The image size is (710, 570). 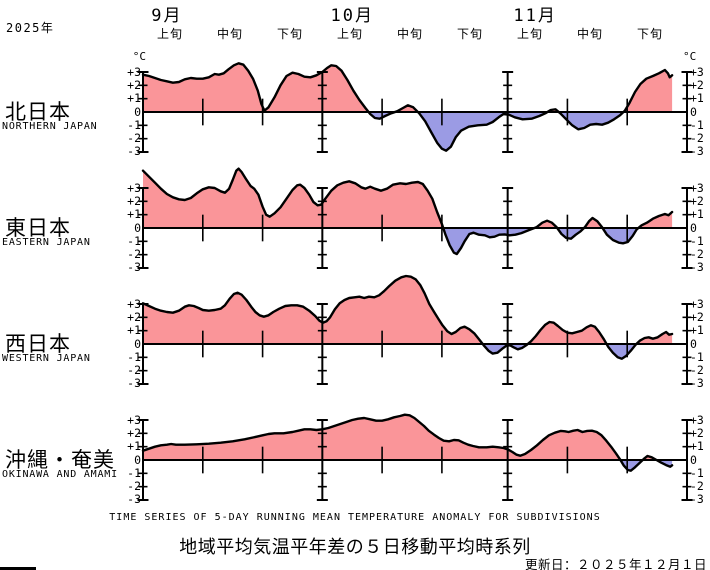 I want to click on month-label-2: 10月, so click(x=352, y=16).